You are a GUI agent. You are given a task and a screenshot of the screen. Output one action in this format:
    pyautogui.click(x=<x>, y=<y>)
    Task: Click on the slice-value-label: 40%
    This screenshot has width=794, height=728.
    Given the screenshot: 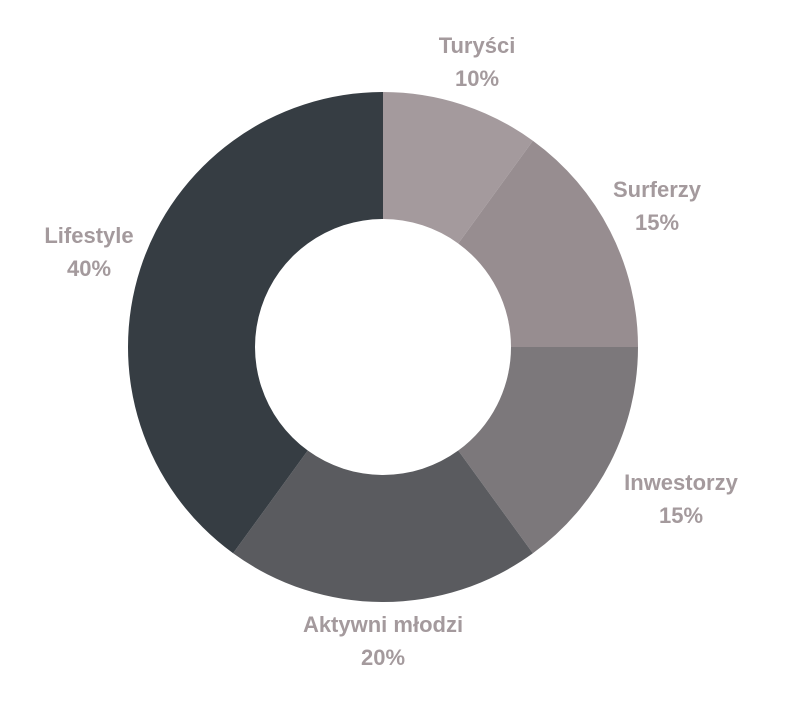 What is the action you would take?
    pyautogui.click(x=89, y=268)
    